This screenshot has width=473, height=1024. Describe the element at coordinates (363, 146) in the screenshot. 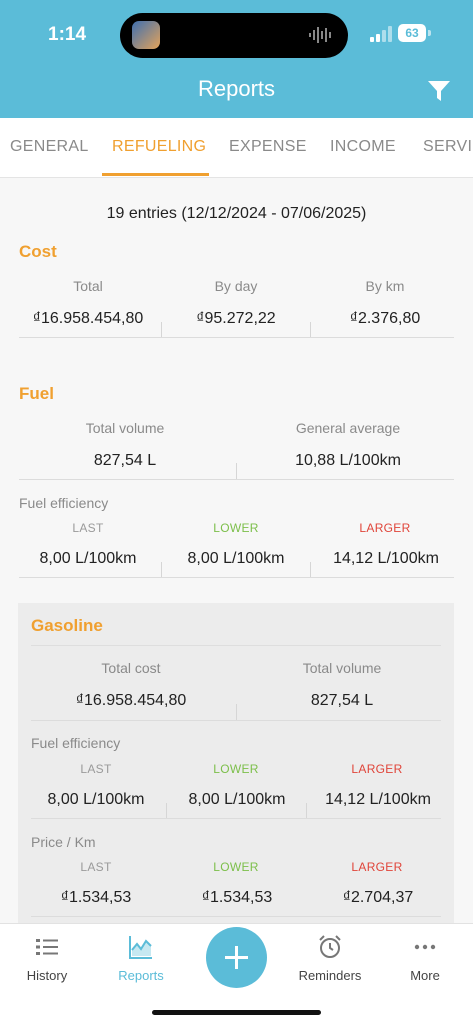

I see `tab-income: INCOME` at that location.